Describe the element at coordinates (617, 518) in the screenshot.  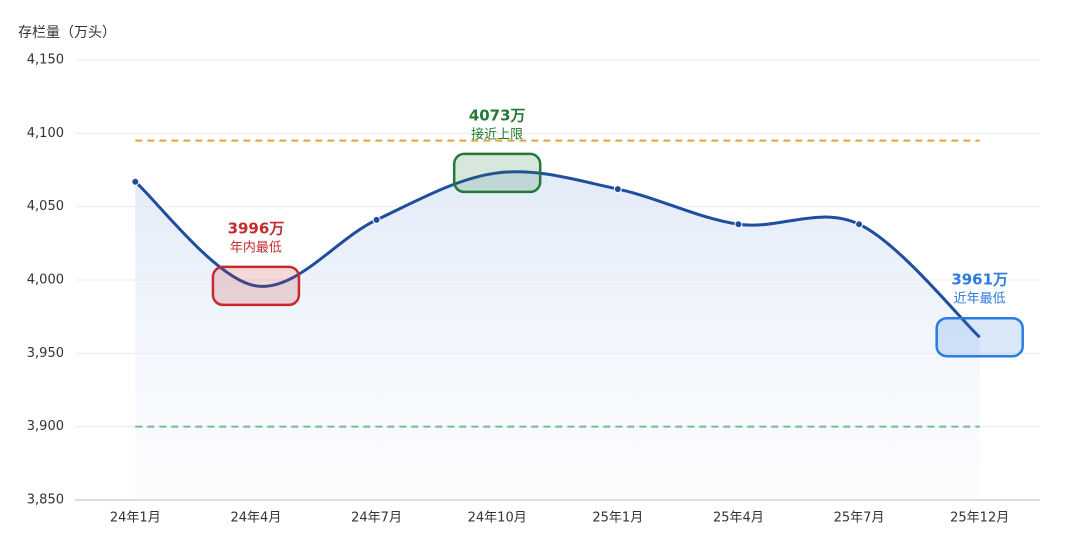
I see `x-tick-label: 25年1月` at that location.